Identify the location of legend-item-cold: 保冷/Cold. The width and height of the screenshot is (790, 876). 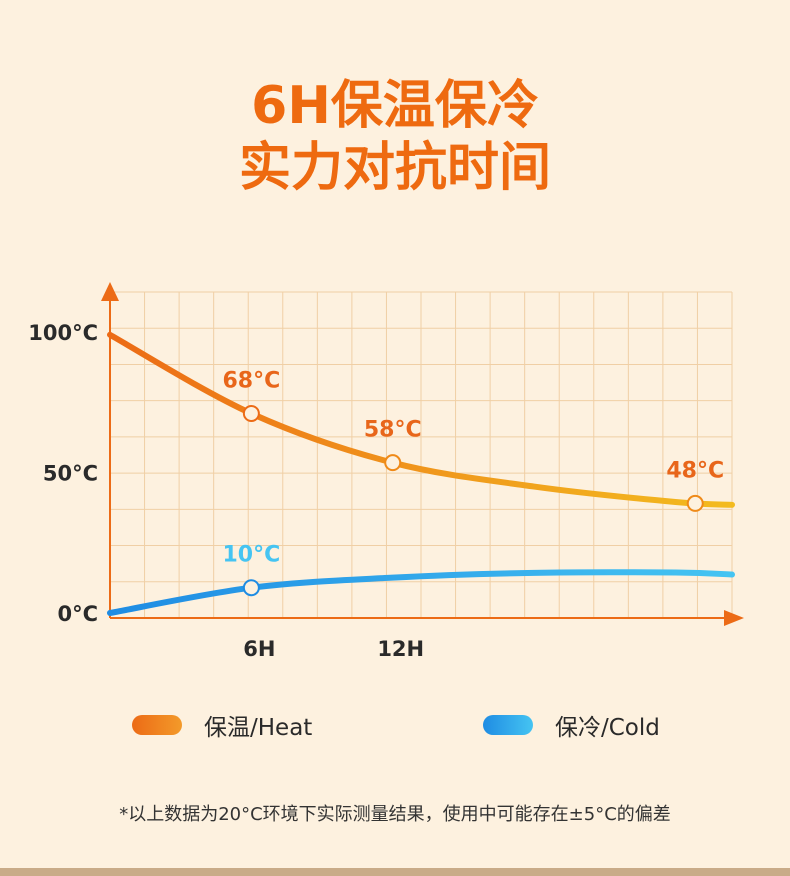
(571, 725).